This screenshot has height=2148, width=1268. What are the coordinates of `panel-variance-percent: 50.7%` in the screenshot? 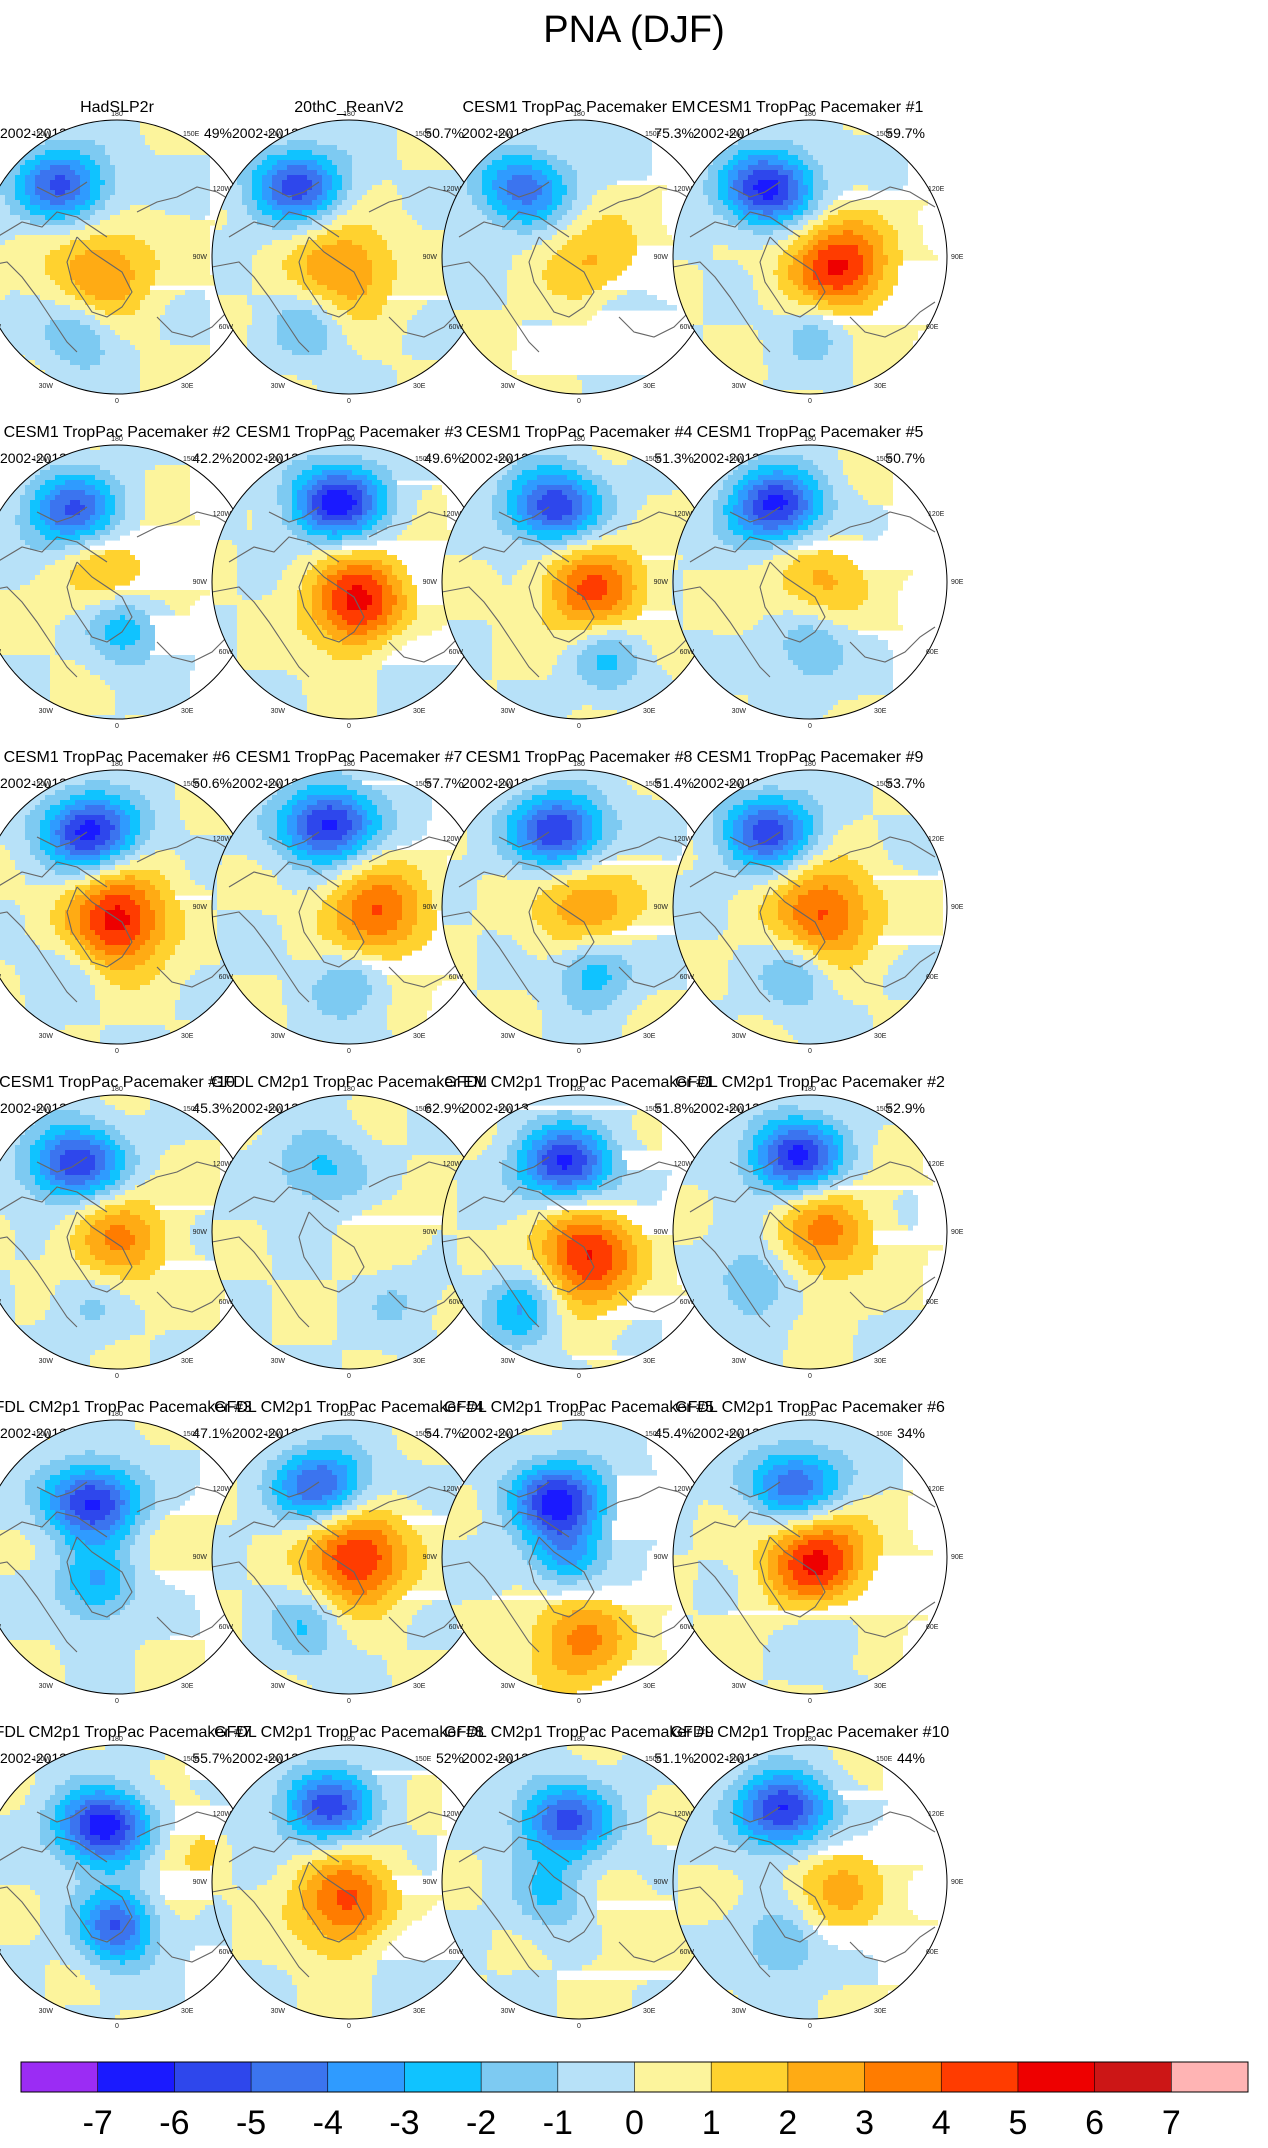 It's located at (905, 458).